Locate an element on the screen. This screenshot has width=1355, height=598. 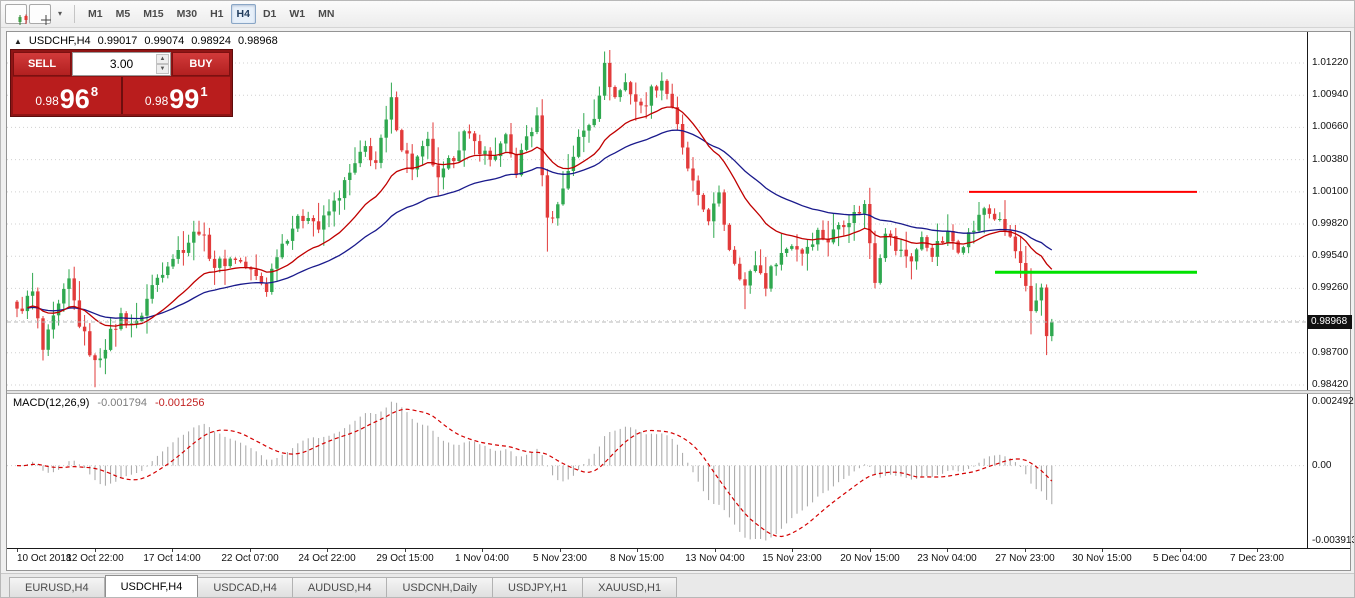
current-price-tag: 0.98968 is located at coordinates (1330, 322).